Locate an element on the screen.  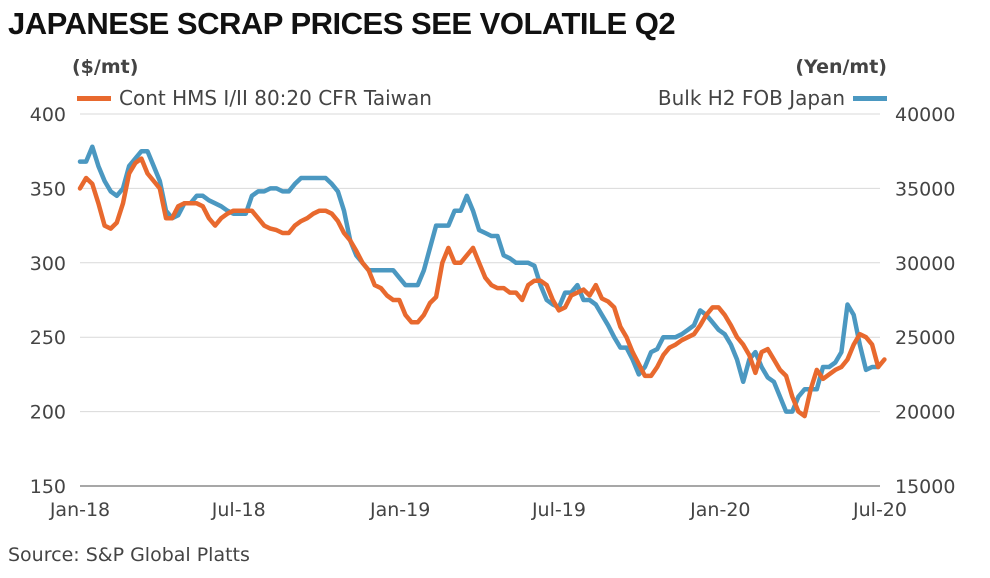
y-right-tick-label: 35000 is located at coordinates (925, 189).